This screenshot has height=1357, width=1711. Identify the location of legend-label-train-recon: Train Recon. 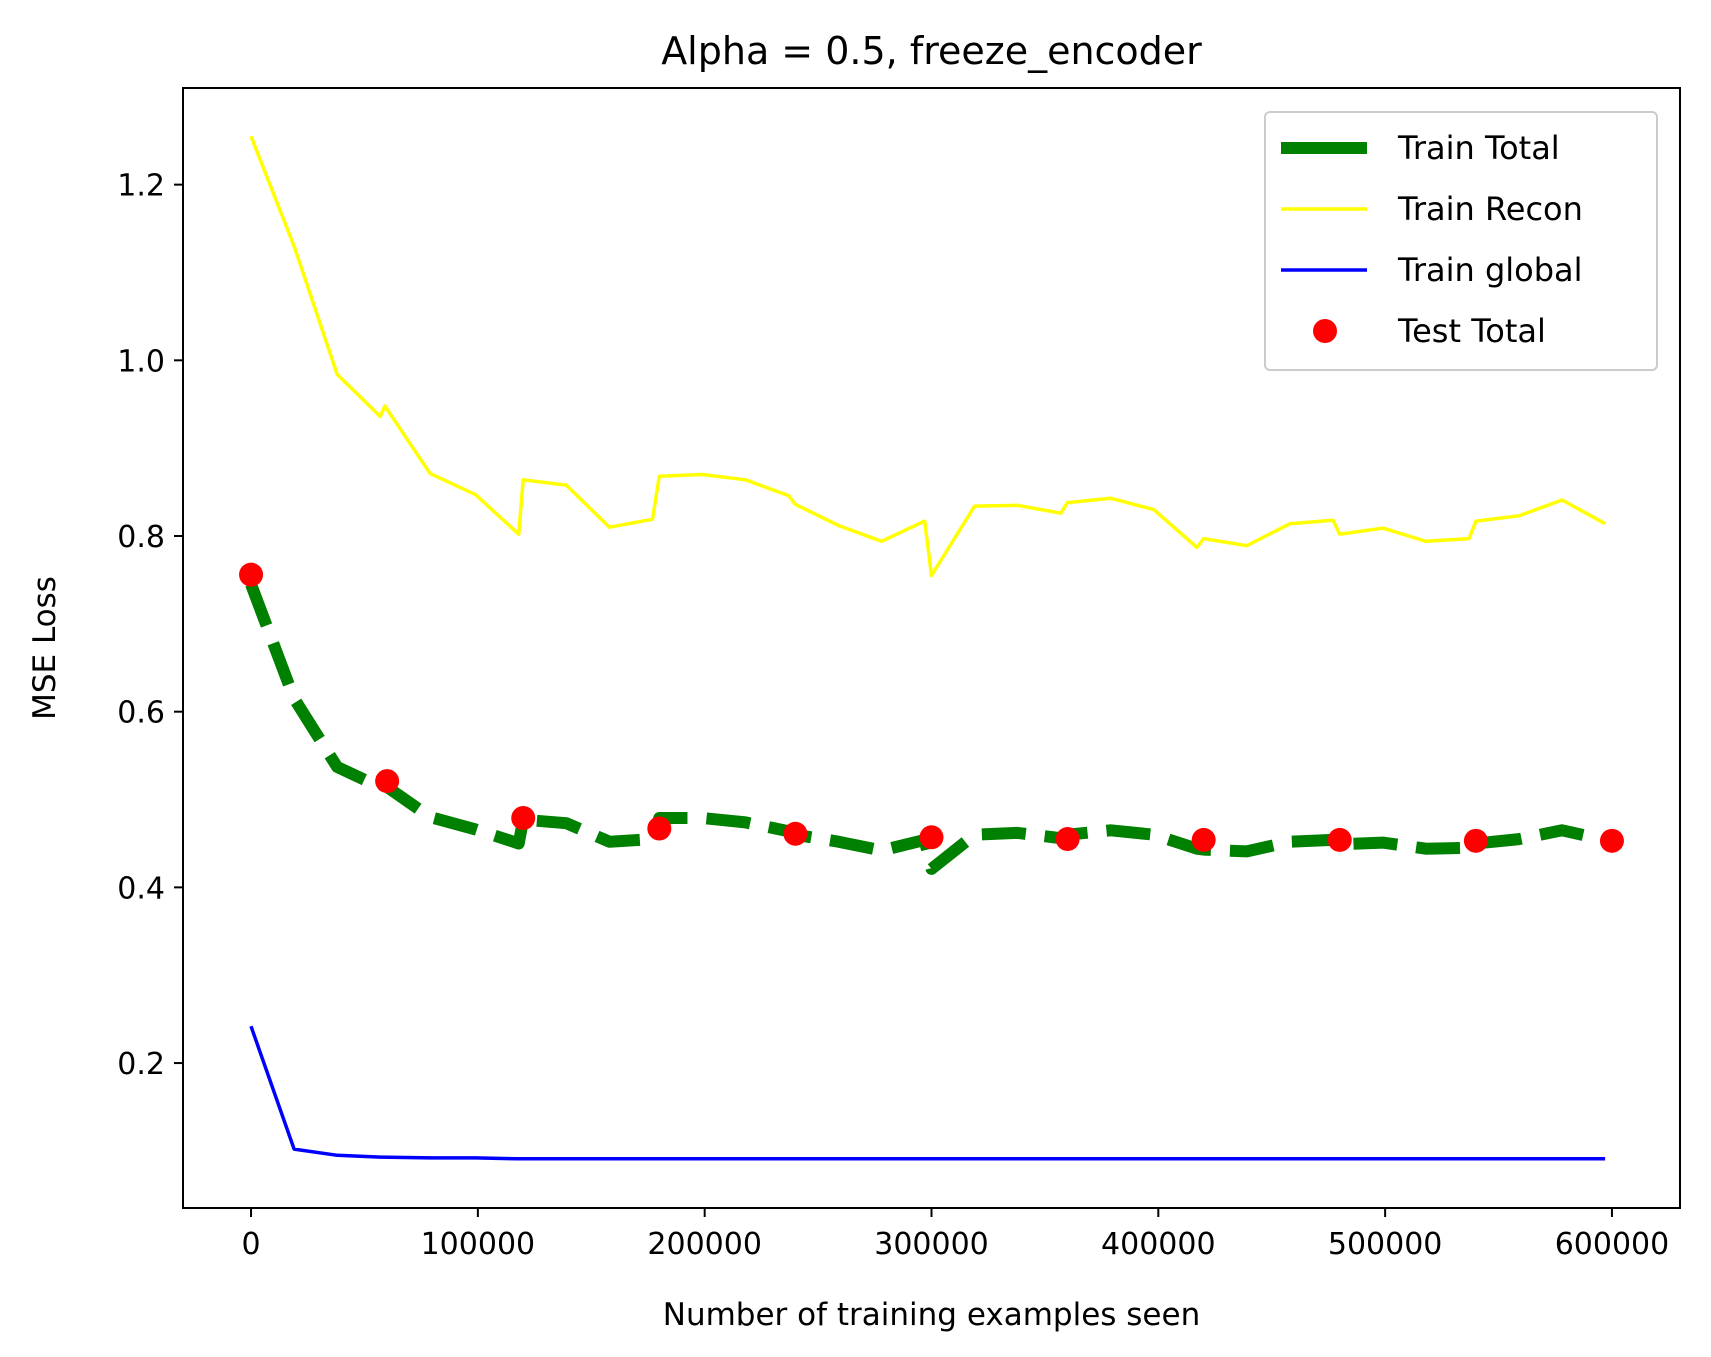
(1490, 209).